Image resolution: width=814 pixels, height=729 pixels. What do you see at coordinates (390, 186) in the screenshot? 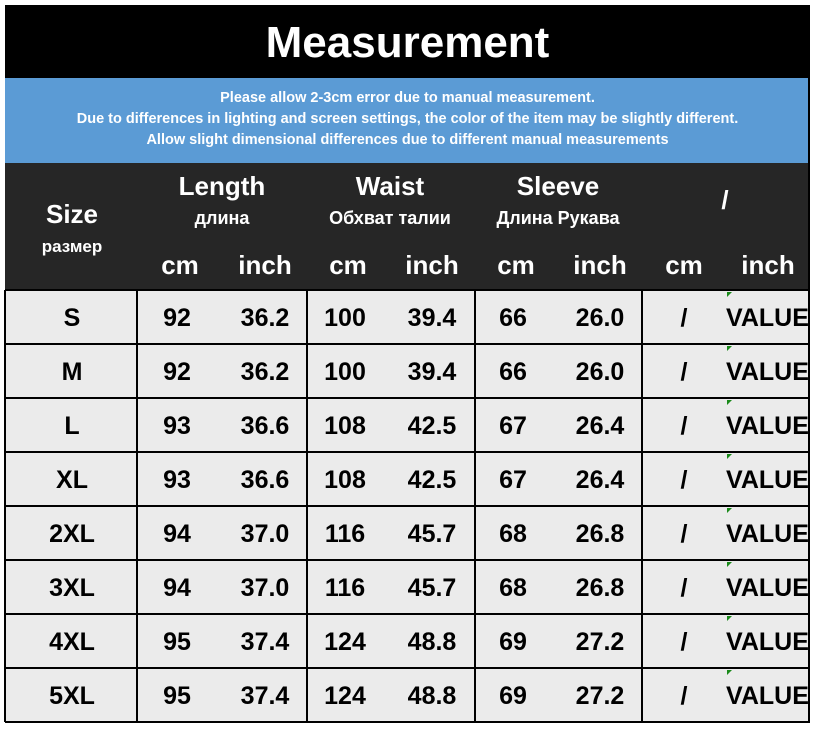
I see `group-header: Waist` at bounding box center [390, 186].